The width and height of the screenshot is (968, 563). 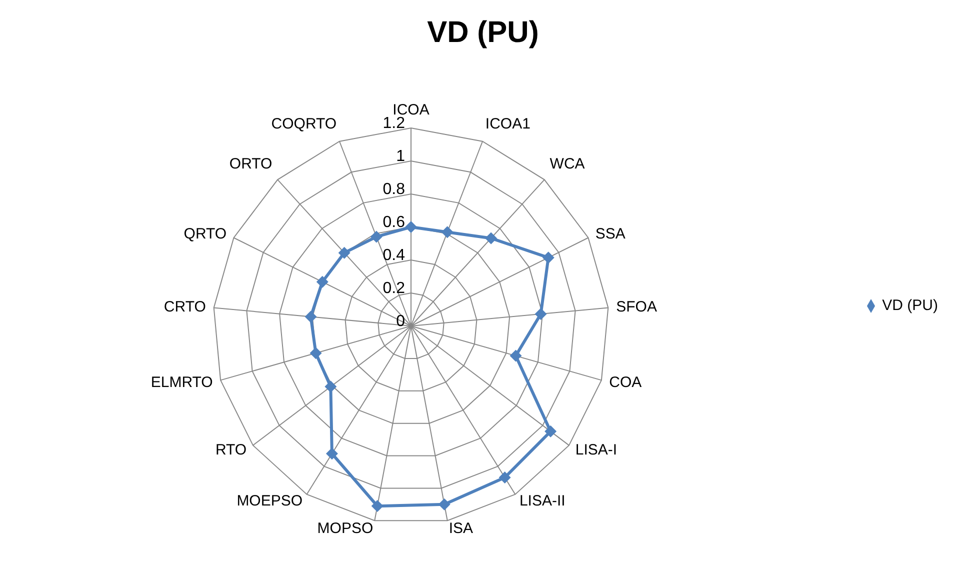 What do you see at coordinates (483, 33) in the screenshot?
I see `chart-title: VD (PU)` at bounding box center [483, 33].